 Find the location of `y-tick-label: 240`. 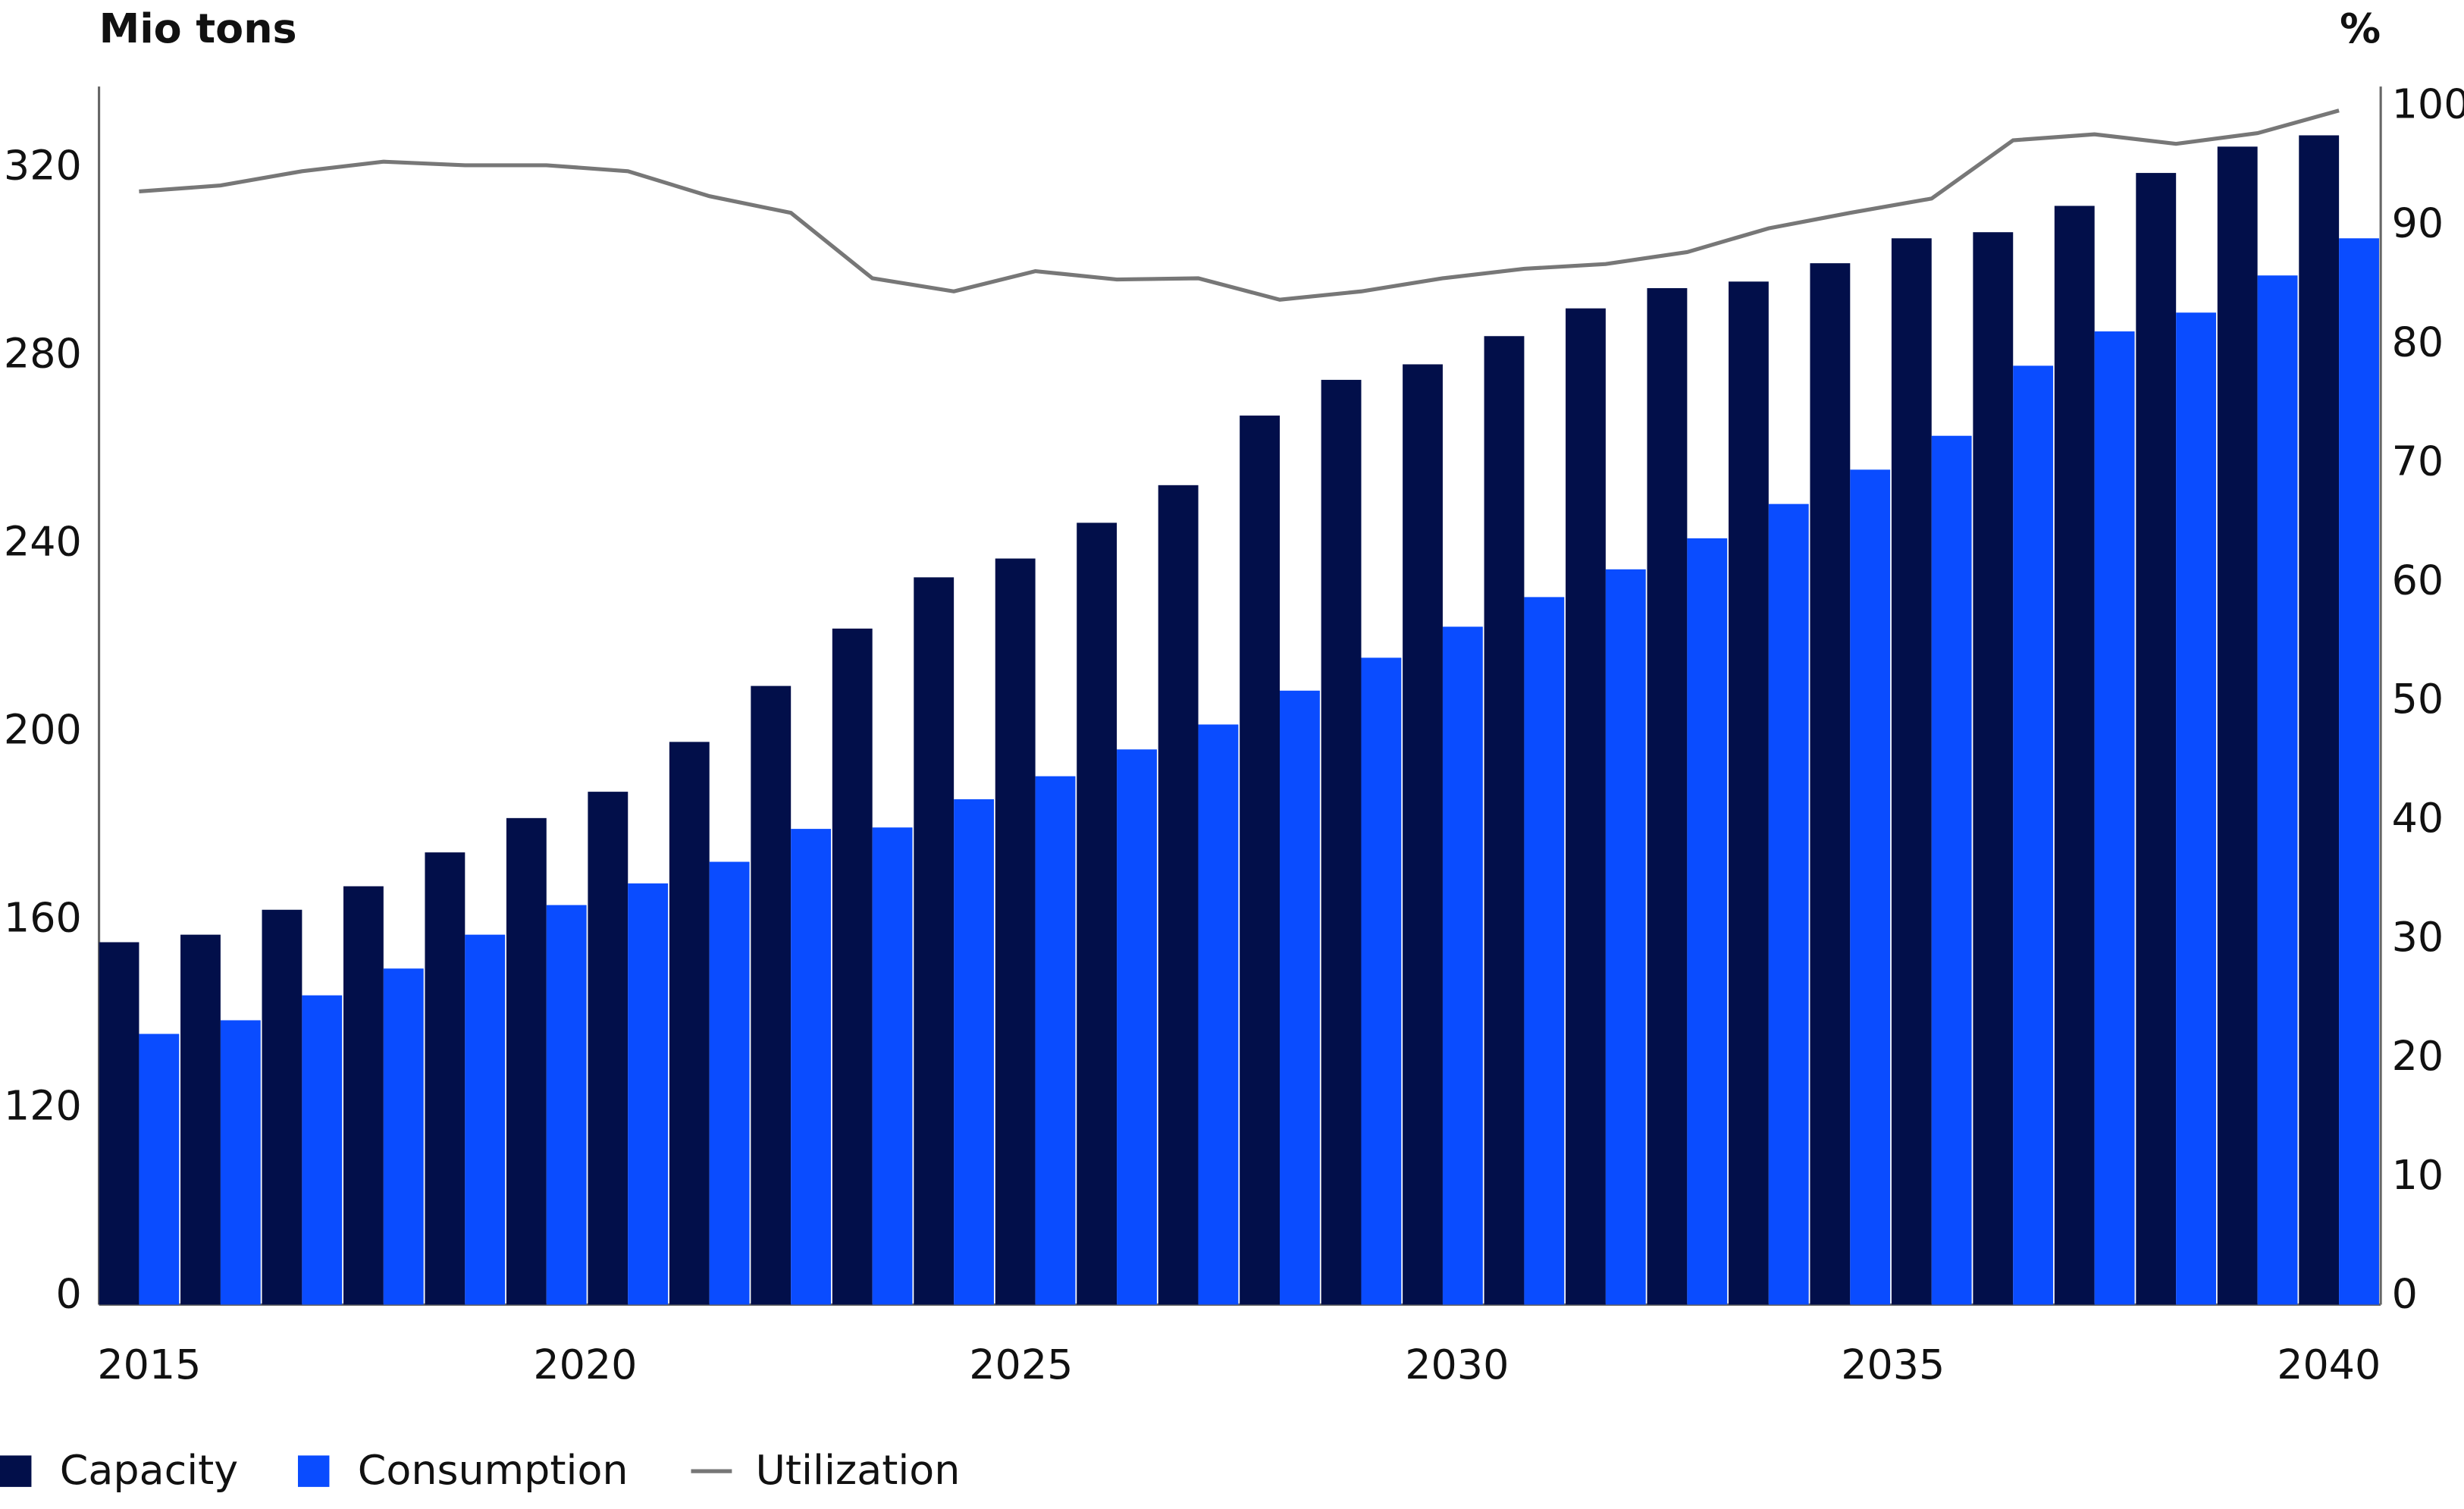

y-tick-label: 240 is located at coordinates (43, 542).